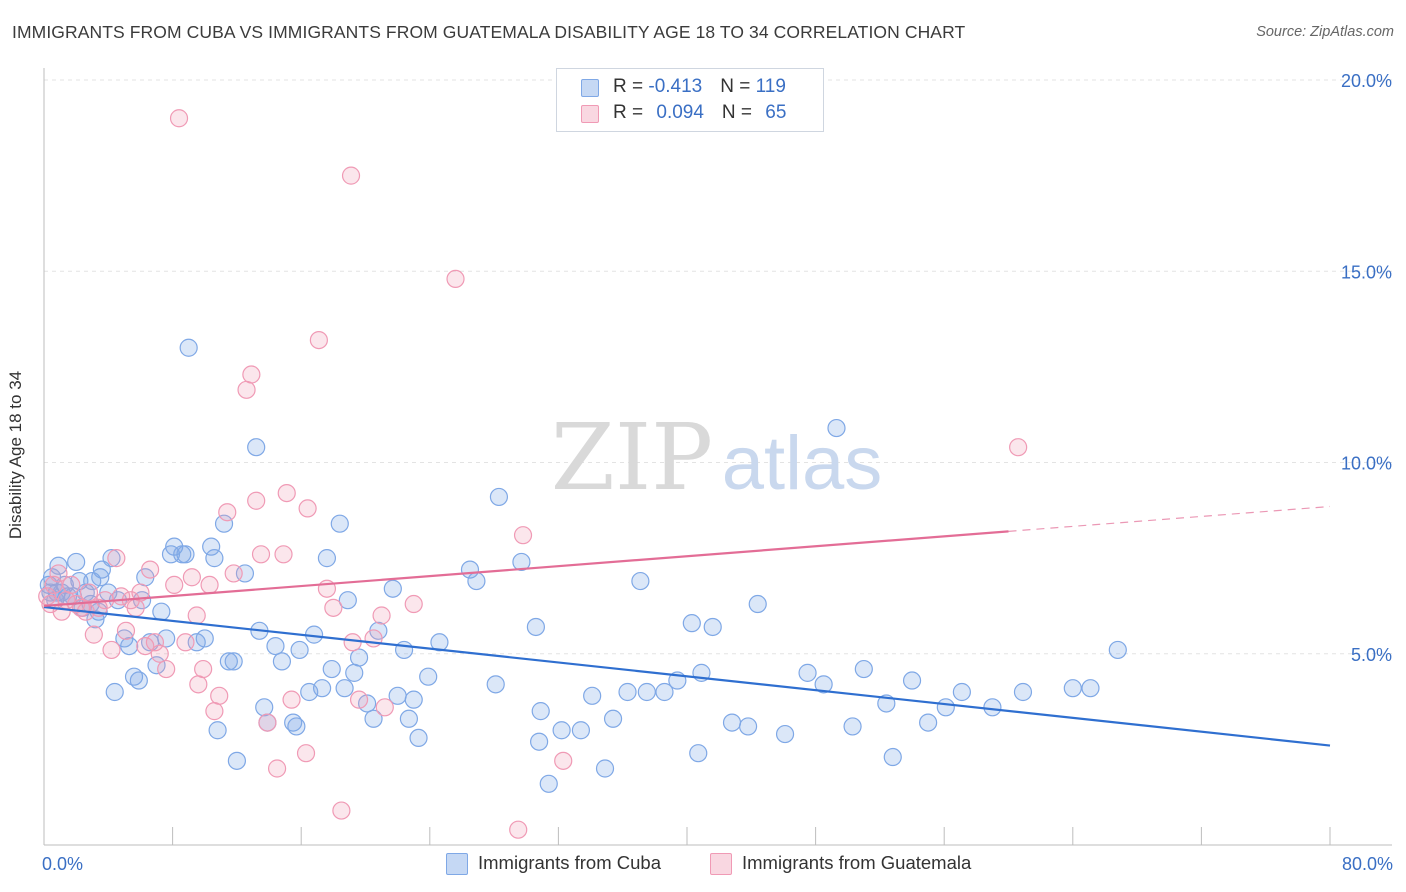 This screenshot has width=1406, height=892. Describe the element at coordinates (721, 864) in the screenshot. I see `bottom-legend-swatch-guatemala` at that location.